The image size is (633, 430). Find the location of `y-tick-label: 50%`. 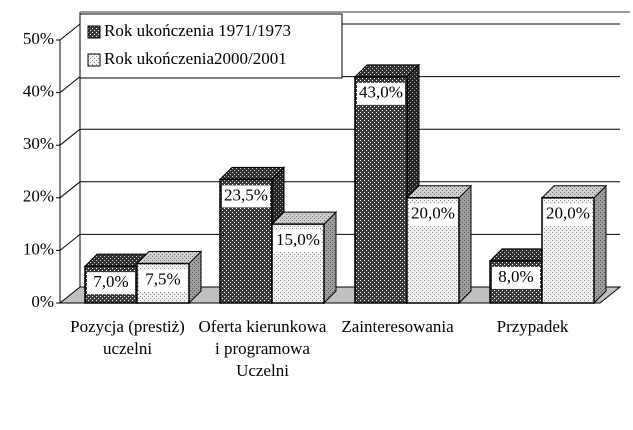

y-tick-label: 50% is located at coordinates (38, 38).